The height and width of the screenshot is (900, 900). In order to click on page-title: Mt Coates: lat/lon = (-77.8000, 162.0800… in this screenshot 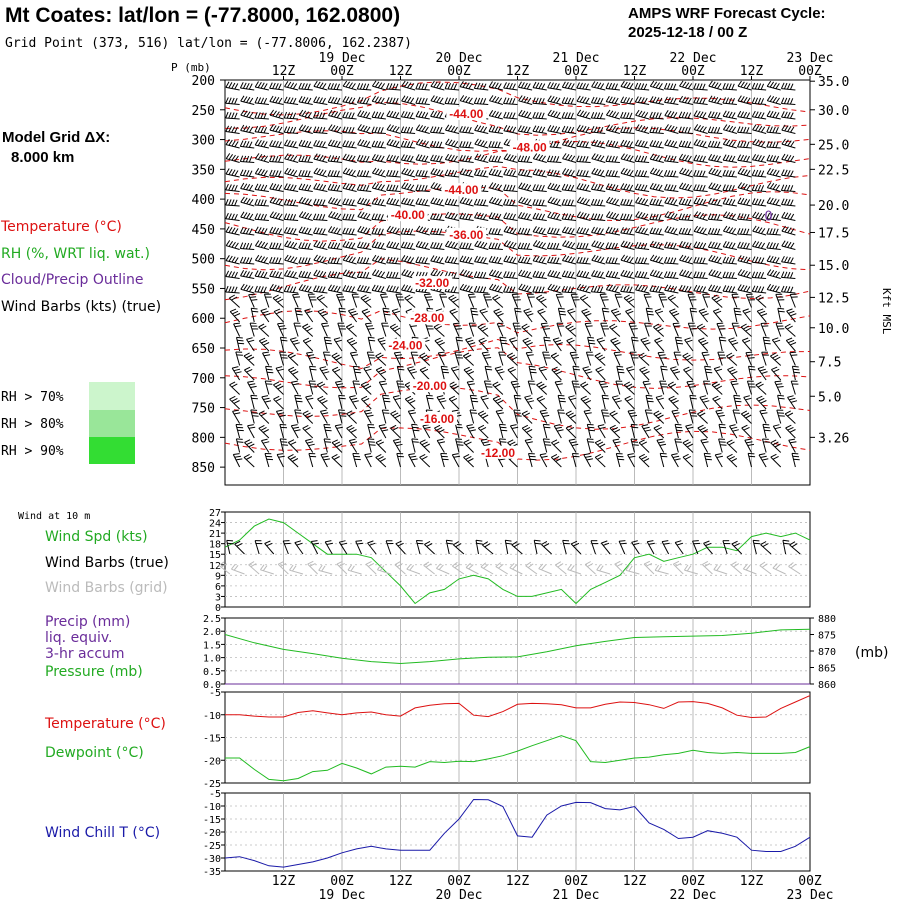, I will do `click(202, 15)`.